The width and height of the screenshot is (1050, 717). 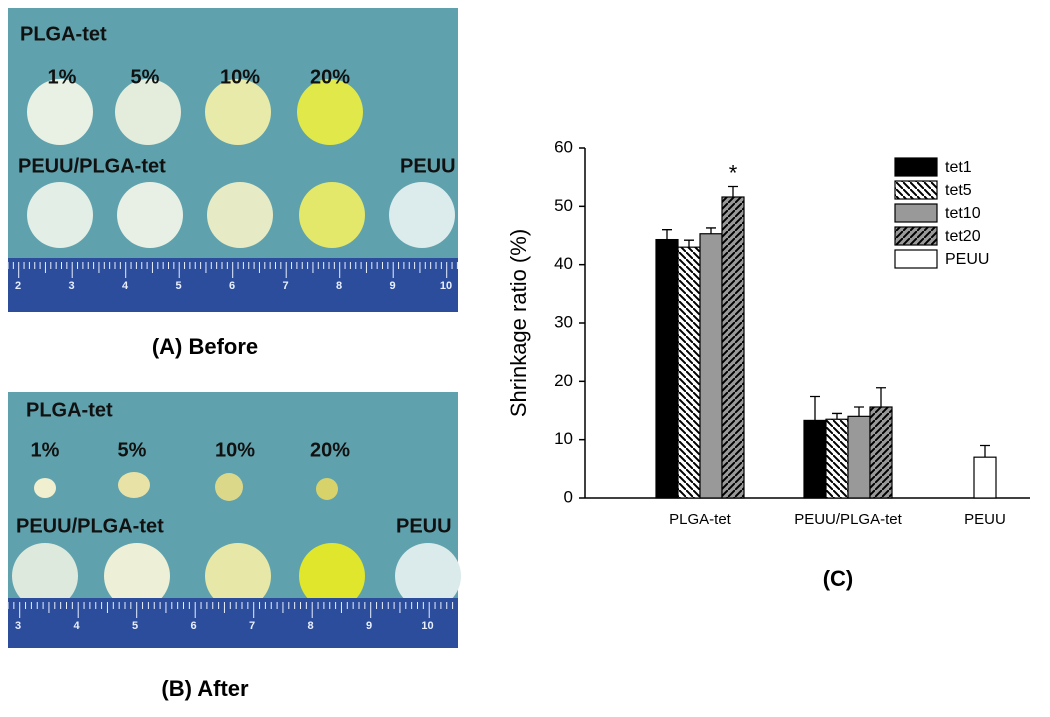 What do you see at coordinates (958, 190) in the screenshot?
I see `legend-label: tet5` at bounding box center [958, 190].